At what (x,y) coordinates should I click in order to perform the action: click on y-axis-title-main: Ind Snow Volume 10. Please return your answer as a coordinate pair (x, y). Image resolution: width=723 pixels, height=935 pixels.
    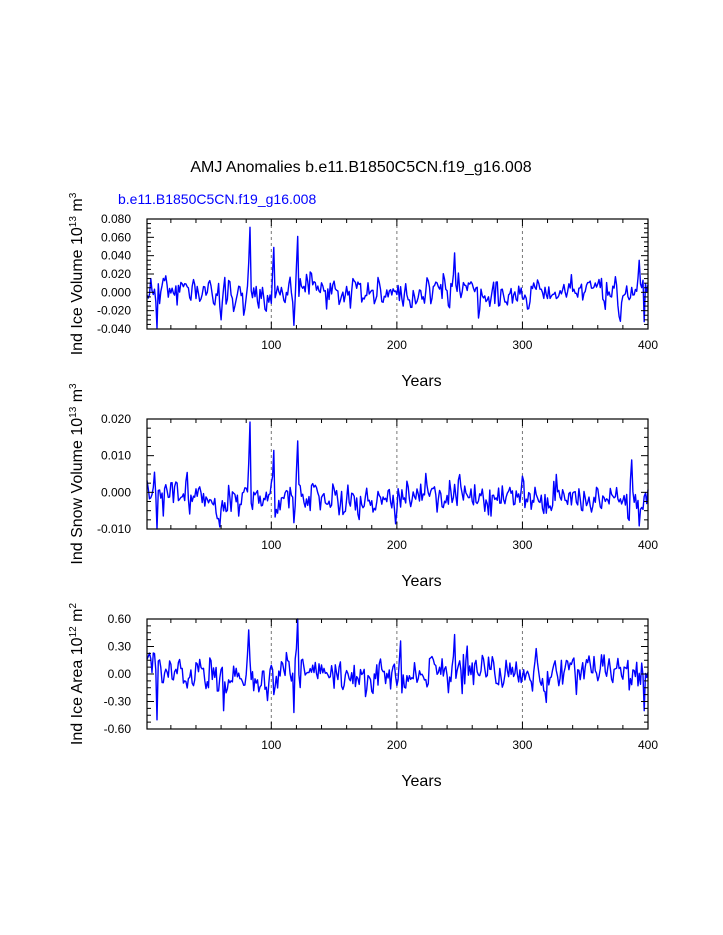
    Looking at the image, I should click on (77, 491).